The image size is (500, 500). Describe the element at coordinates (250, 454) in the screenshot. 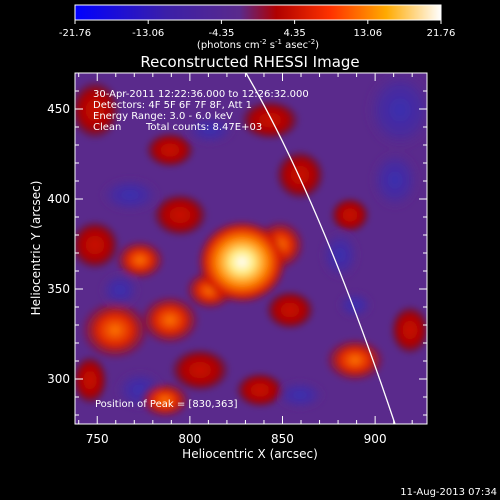

I see `x-axis-label: Heliocentric X (arcsec)` at that location.